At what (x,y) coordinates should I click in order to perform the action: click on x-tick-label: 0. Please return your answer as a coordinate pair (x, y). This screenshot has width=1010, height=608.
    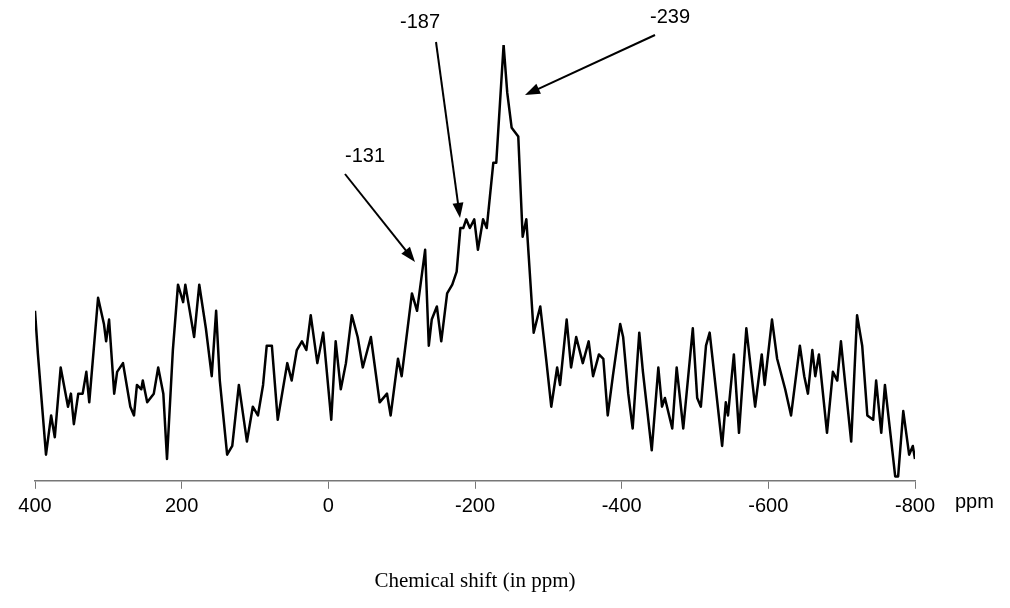
    Looking at the image, I should click on (328, 505).